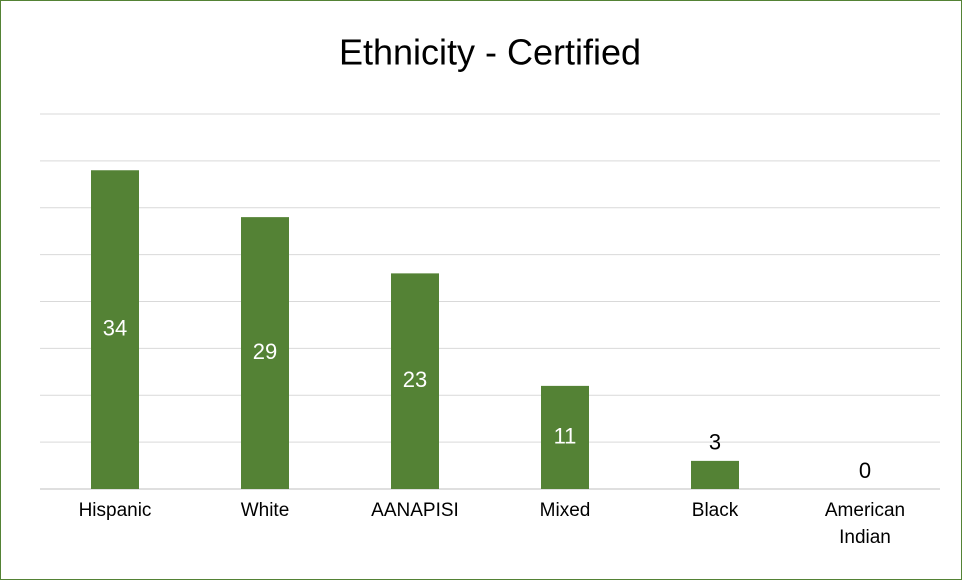 The width and height of the screenshot is (962, 580). Describe the element at coordinates (265, 510) in the screenshot. I see `x-tick-label: White` at that location.